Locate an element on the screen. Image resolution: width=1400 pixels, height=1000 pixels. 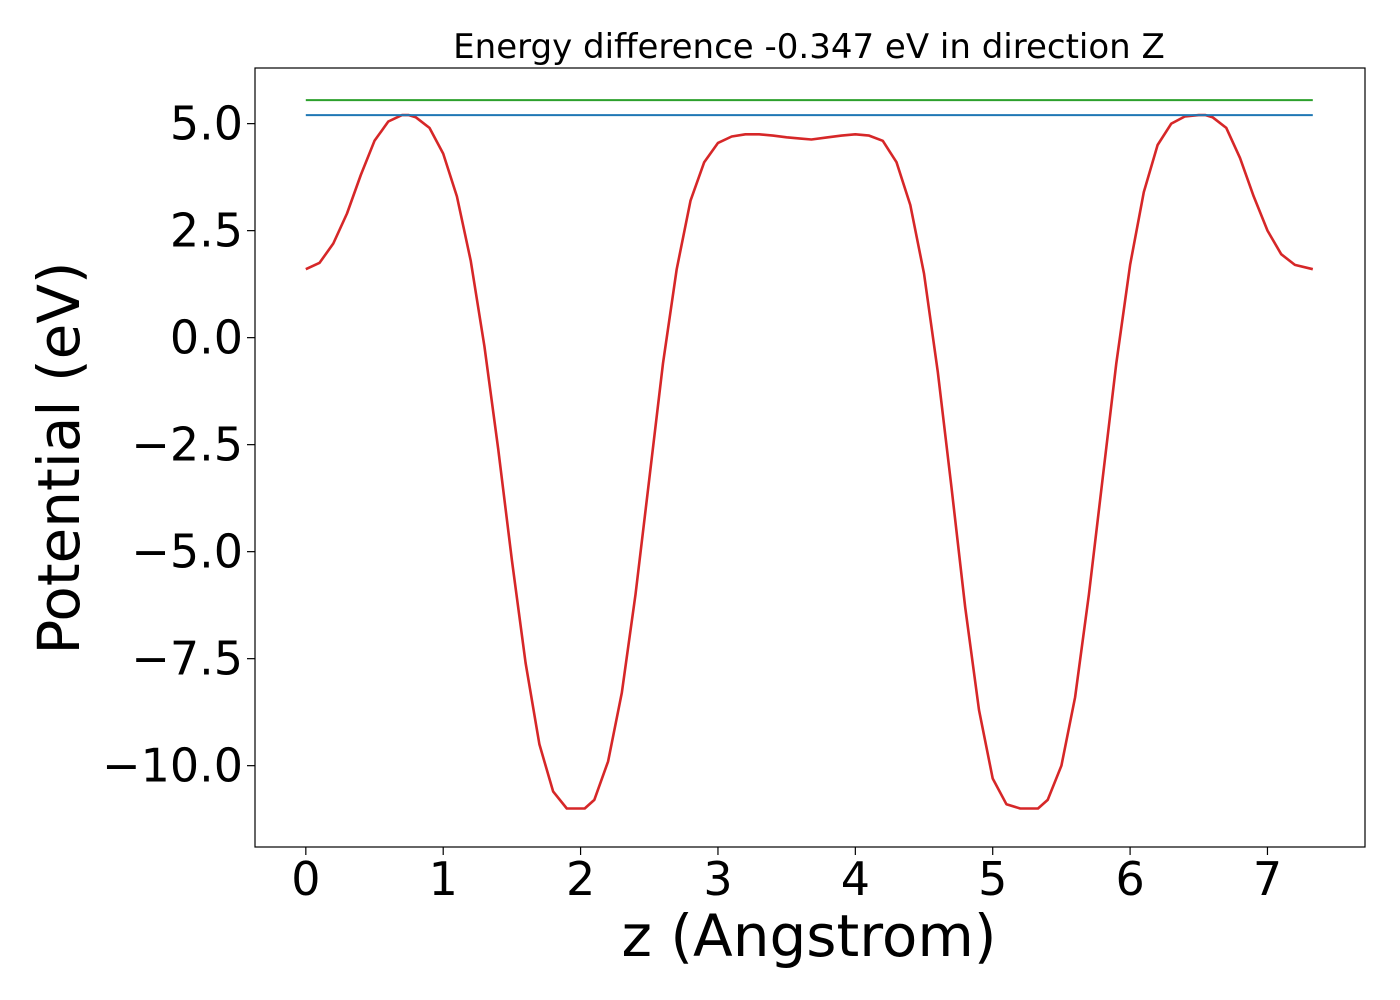
x-axis-label: z (Angstrom) is located at coordinates (809, 936).